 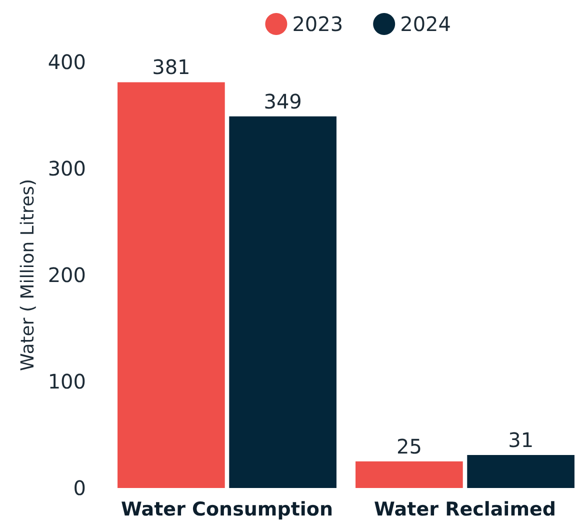 I want to click on x-tick-label: Water Reclaimed, so click(x=465, y=509).